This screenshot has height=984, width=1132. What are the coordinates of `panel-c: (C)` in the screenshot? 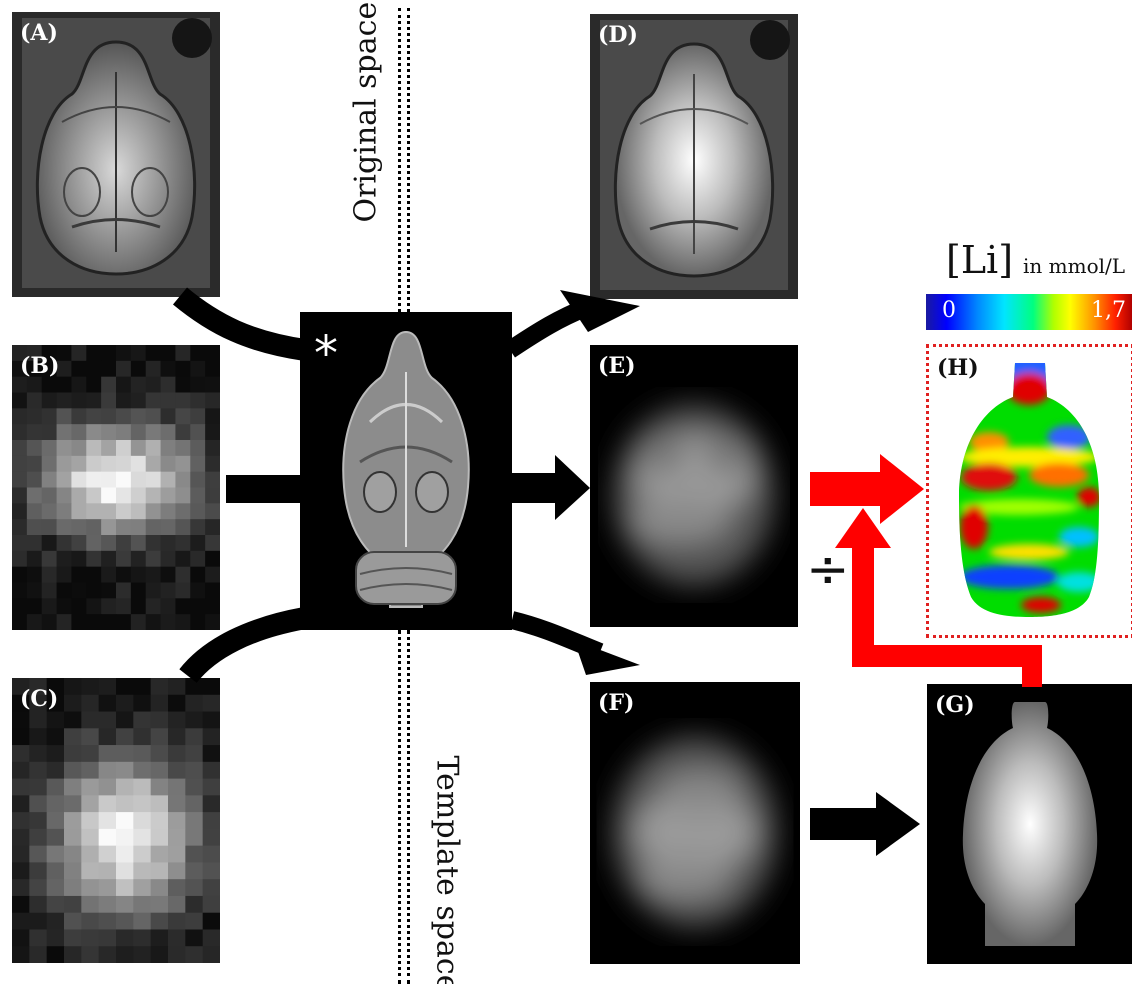 It's located at (116, 820).